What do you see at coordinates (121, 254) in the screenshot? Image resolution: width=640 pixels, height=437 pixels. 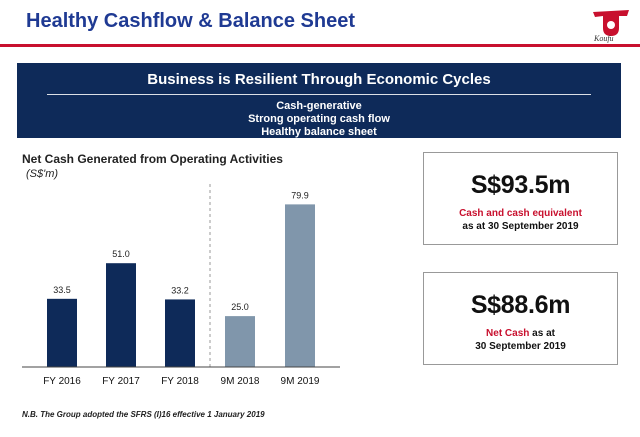 I see `value-label: 51.0` at bounding box center [121, 254].